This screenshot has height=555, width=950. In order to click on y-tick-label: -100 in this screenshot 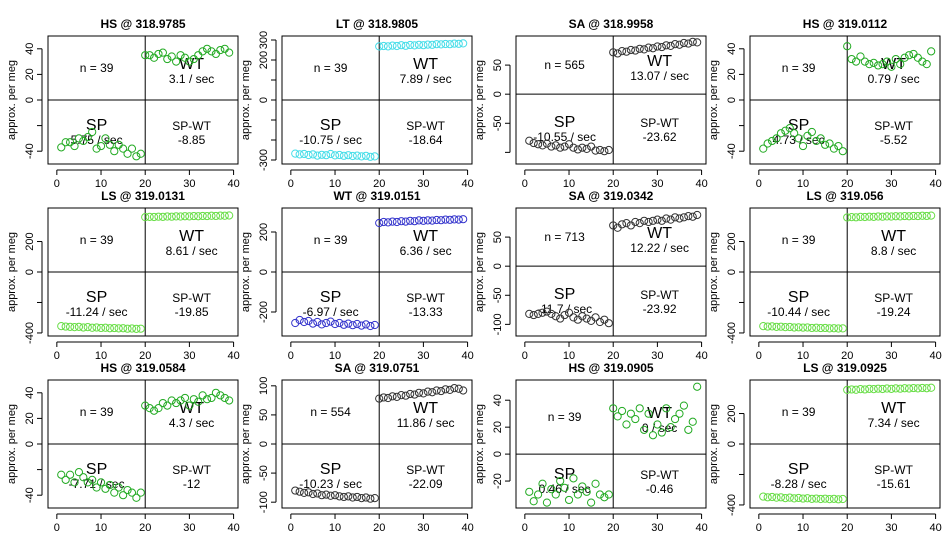, I will do `click(264, 502)`.